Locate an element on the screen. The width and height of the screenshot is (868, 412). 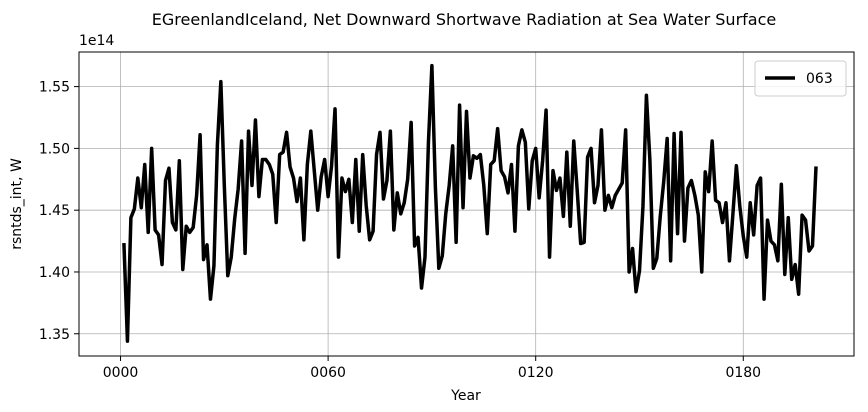
legend-box is located at coordinates (800, 78).